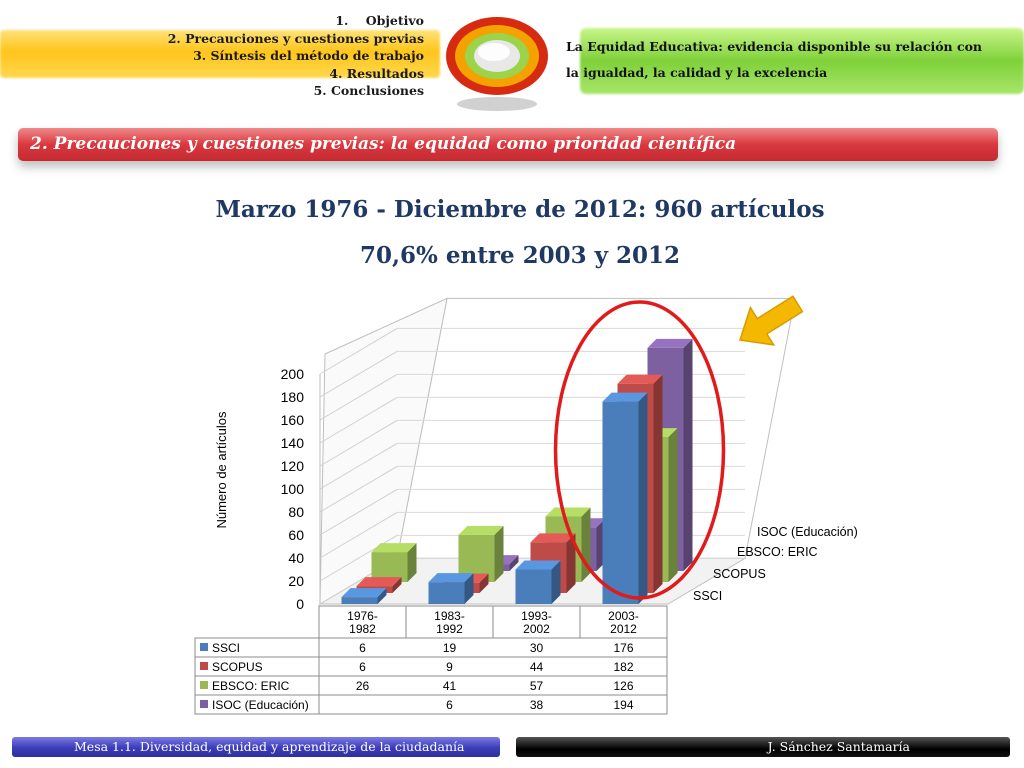 The width and height of the screenshot is (1024, 768). Describe the element at coordinates (537, 686) in the screenshot. I see `table-value: 57` at that location.